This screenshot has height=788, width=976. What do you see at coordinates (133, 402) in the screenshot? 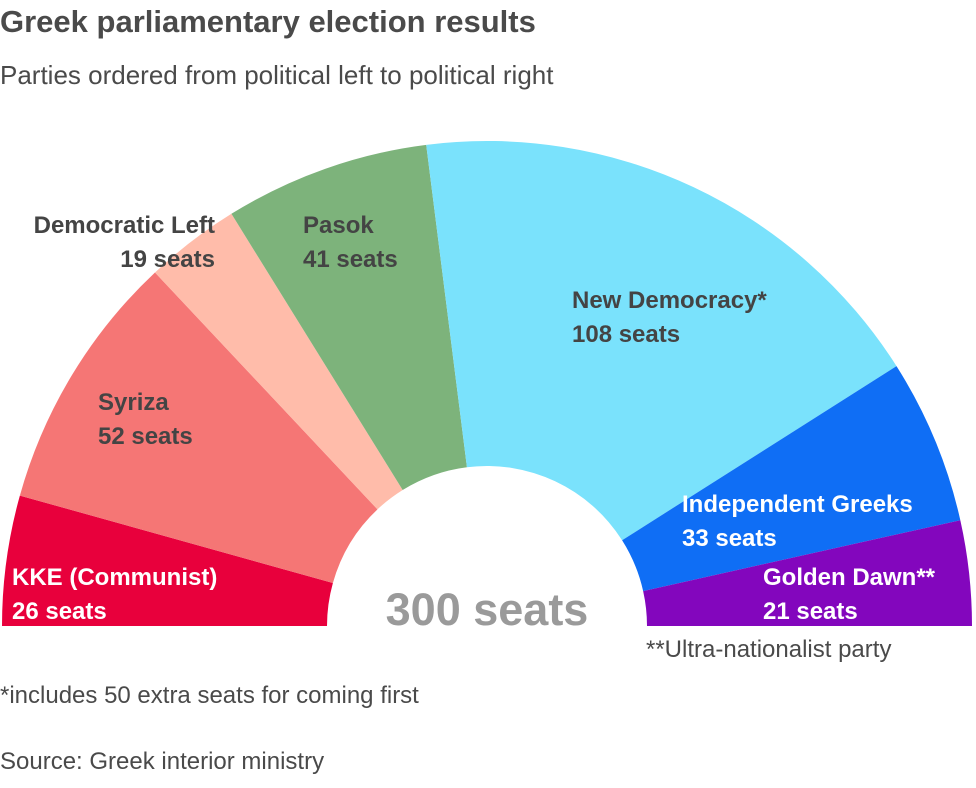
I see `party-name-label: Syriza` at bounding box center [133, 402].